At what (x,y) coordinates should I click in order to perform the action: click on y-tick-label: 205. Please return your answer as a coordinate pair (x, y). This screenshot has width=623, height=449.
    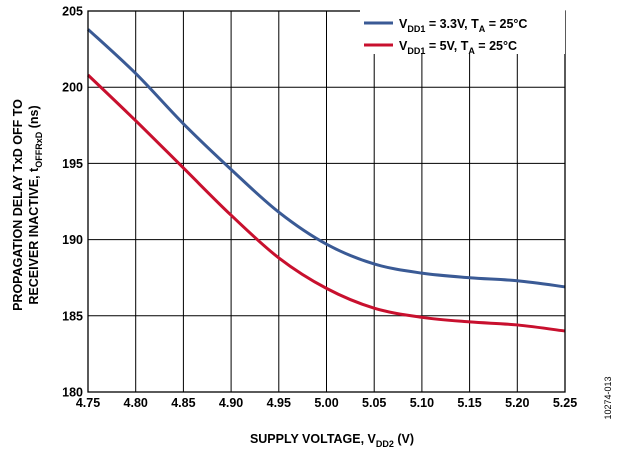
    Looking at the image, I should click on (72, 12).